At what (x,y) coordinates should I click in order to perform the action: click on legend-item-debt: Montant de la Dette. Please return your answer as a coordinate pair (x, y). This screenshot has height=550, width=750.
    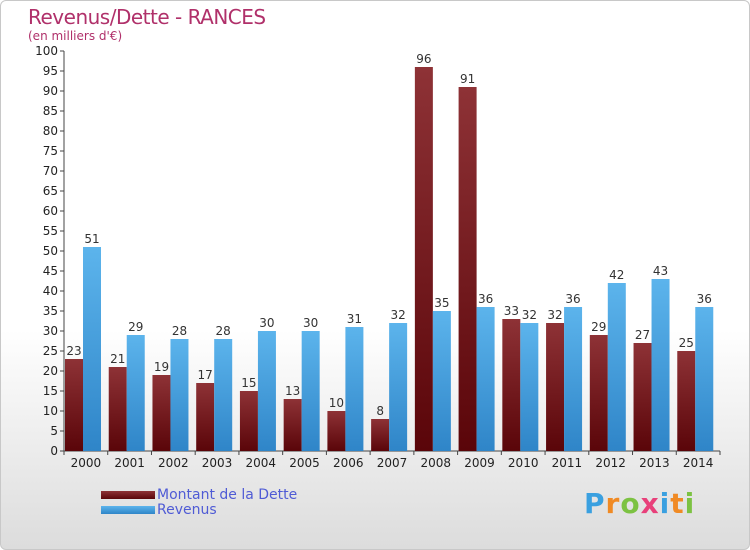
    Looking at the image, I should click on (199, 494).